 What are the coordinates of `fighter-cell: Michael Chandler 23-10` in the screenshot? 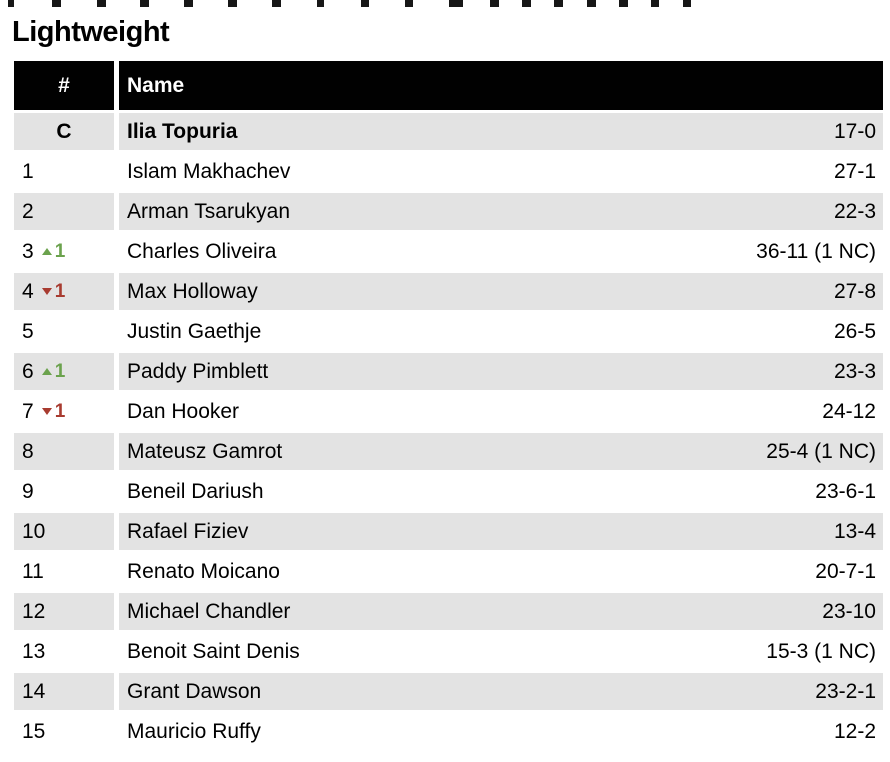 It's located at (501, 611).